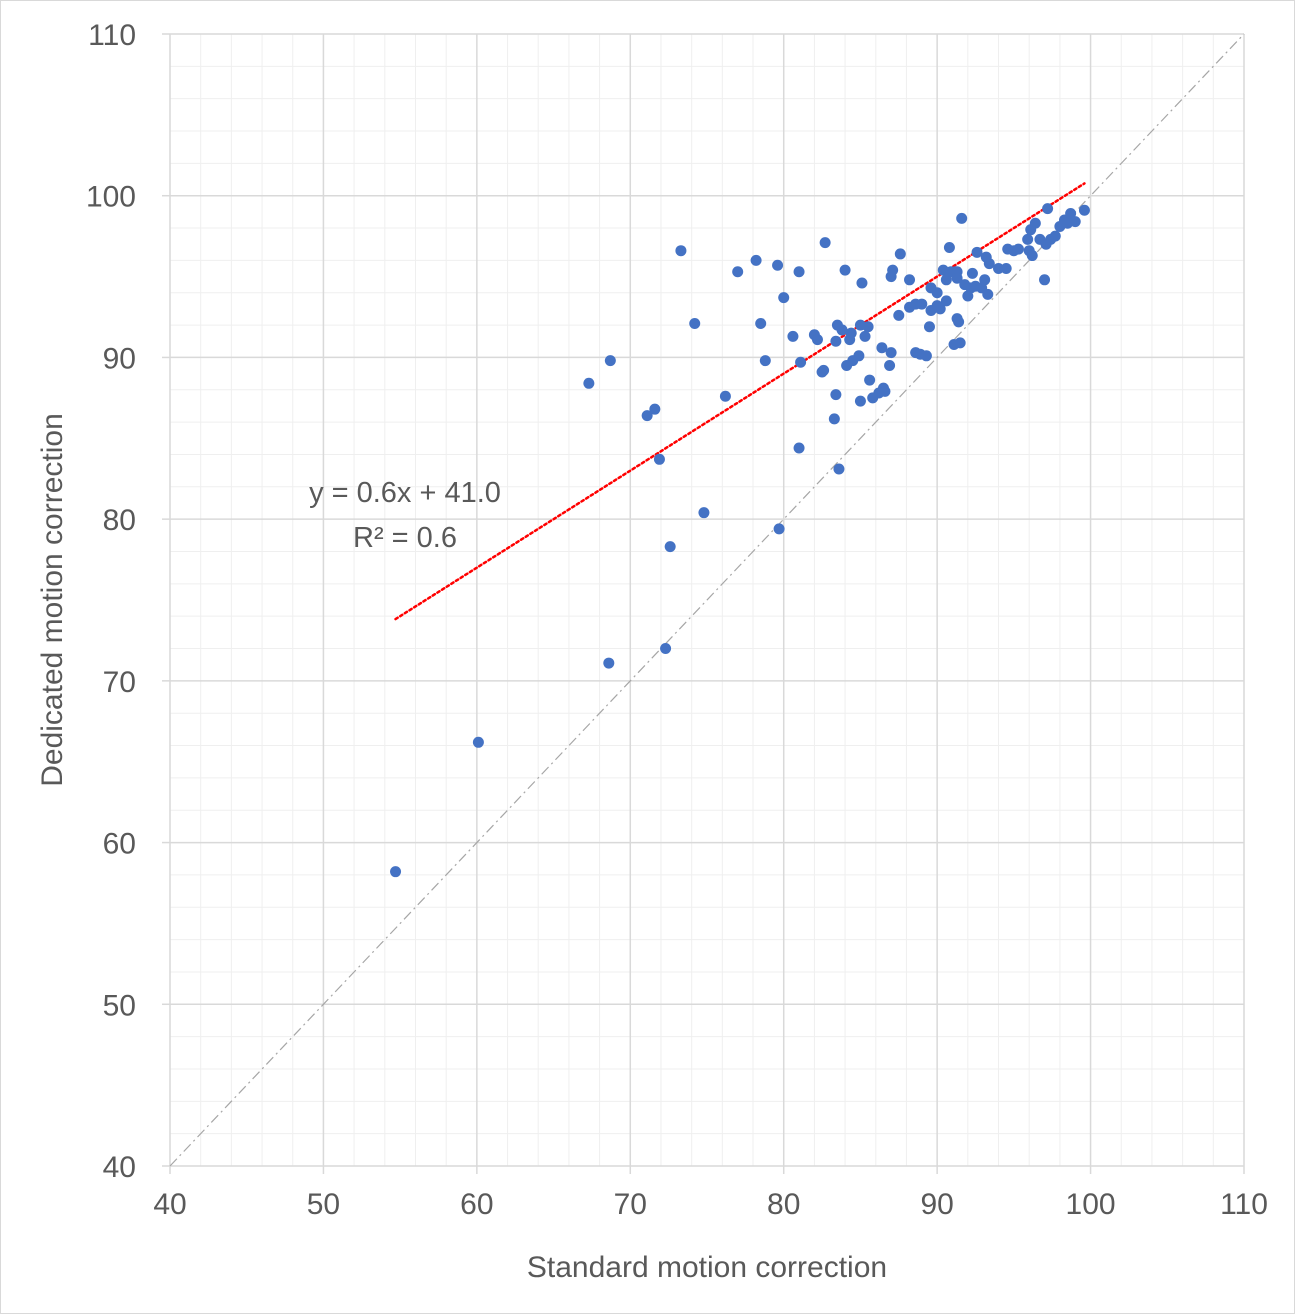  What do you see at coordinates (476, 1204) in the screenshot?
I see `x-tick-label: 60` at bounding box center [476, 1204].